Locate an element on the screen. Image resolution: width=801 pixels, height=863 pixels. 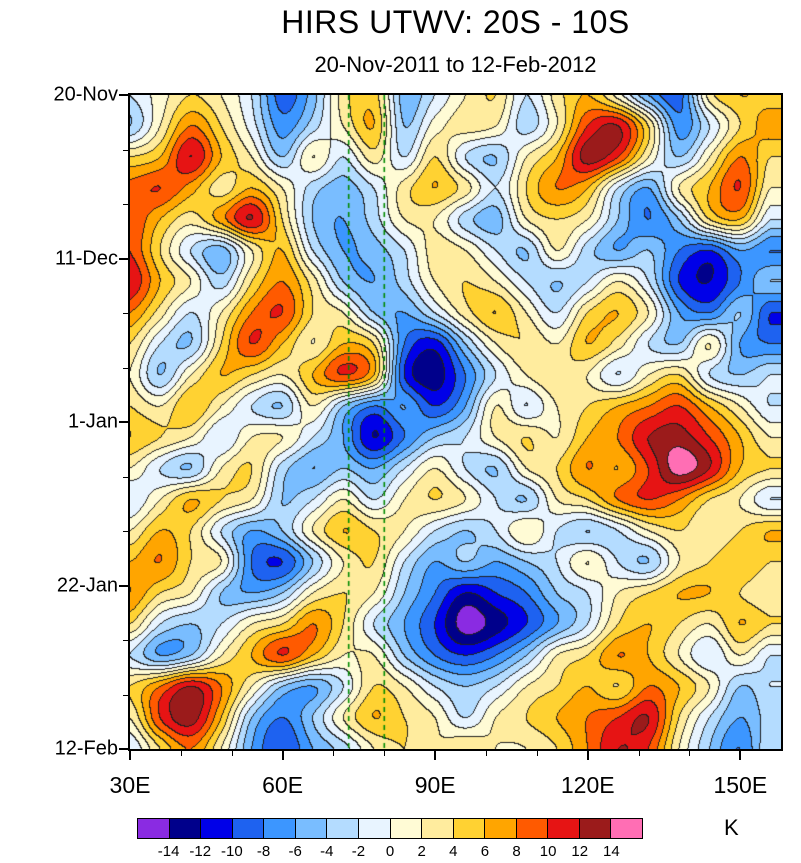
x-tick-label: 150E is located at coordinates (740, 785).